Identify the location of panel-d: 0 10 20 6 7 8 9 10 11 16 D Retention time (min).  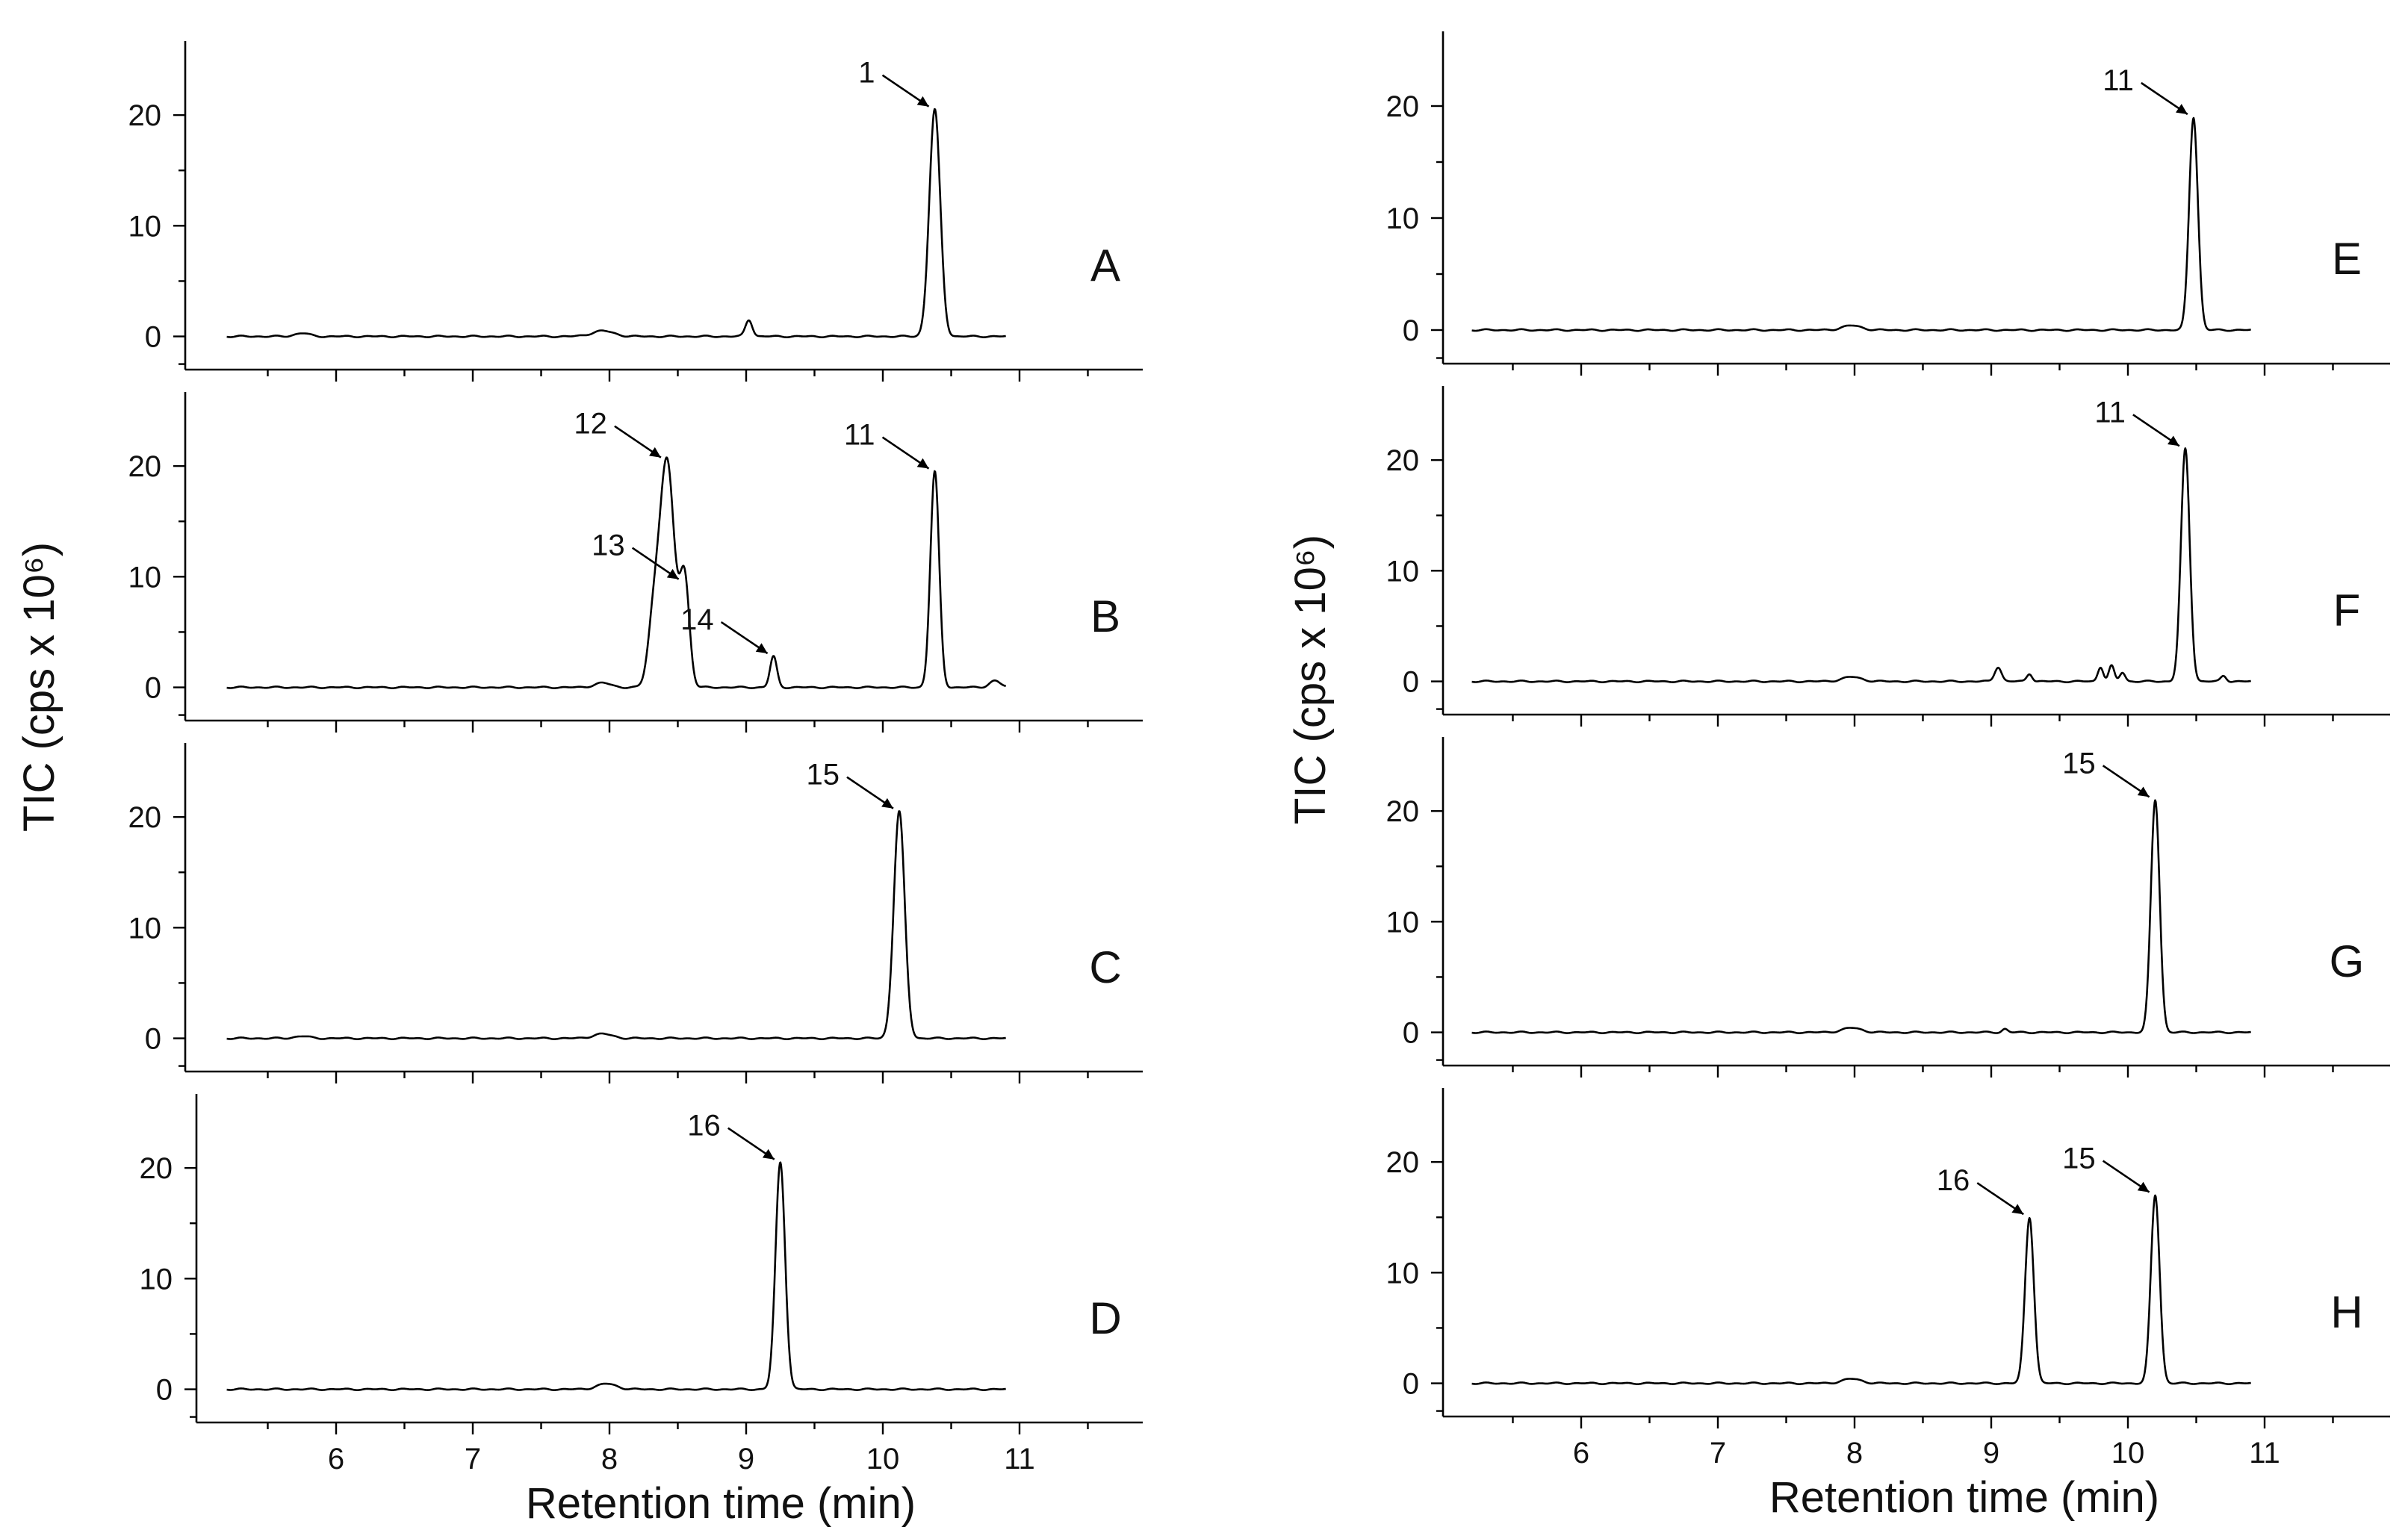
(642, 1311).